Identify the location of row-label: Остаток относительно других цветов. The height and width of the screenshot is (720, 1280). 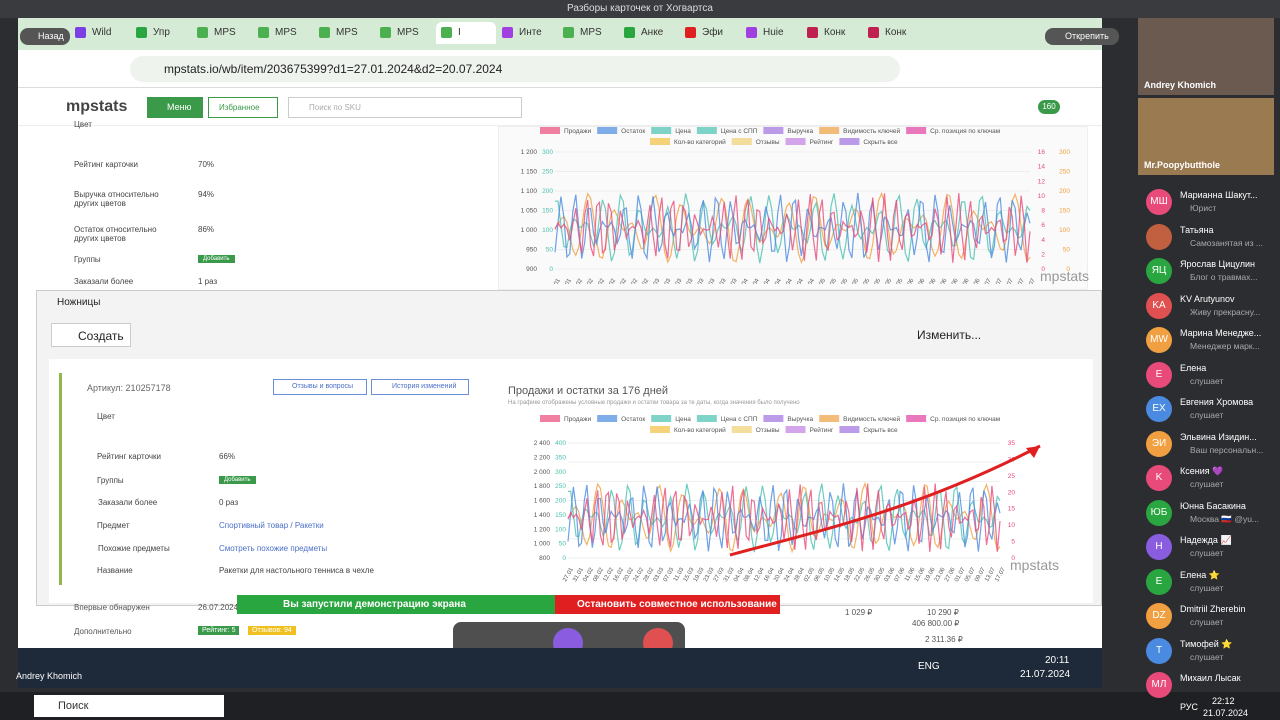
(115, 234).